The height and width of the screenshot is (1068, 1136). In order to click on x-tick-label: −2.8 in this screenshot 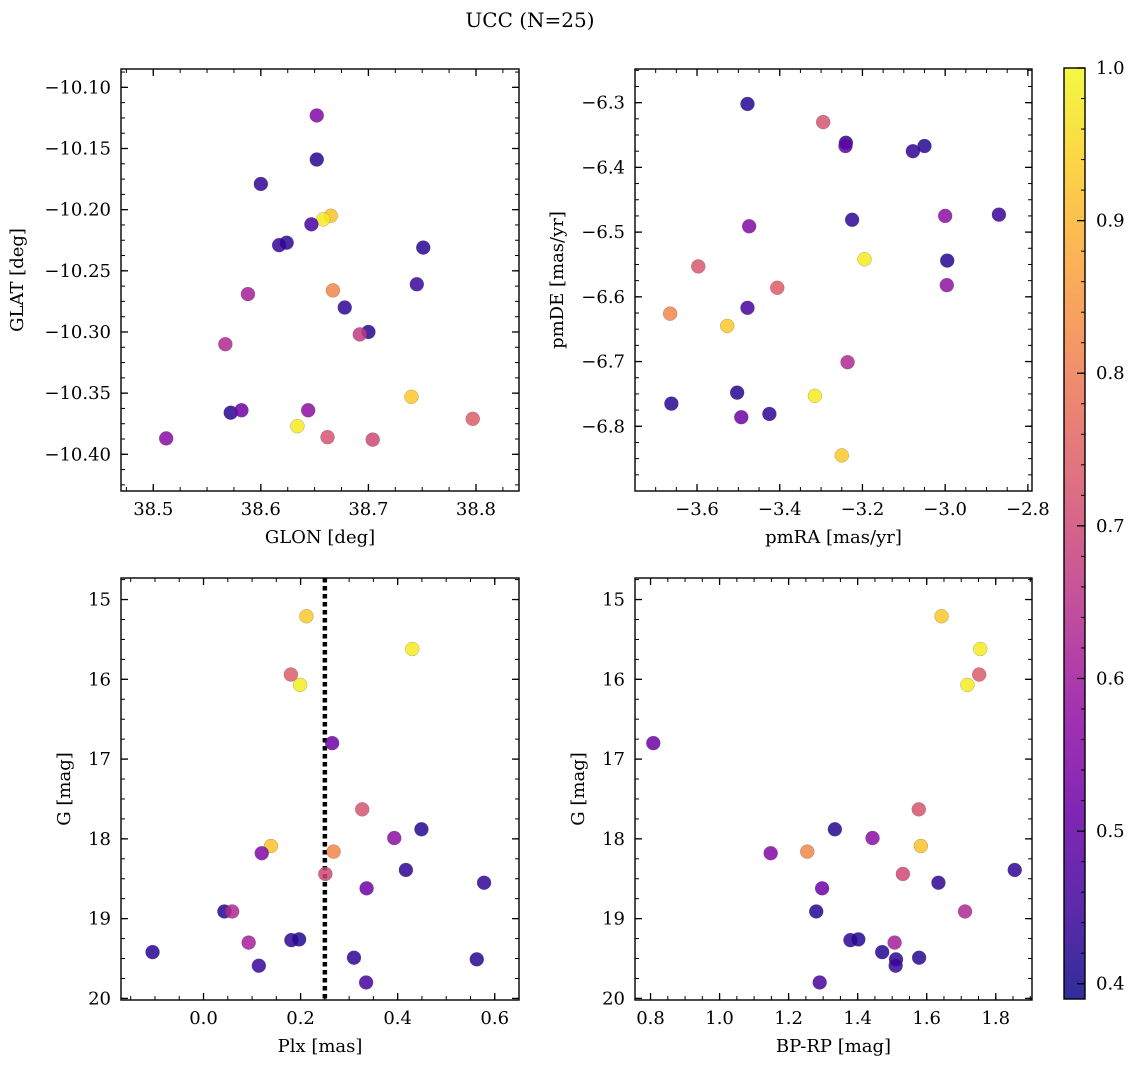, I will do `click(1028, 509)`.